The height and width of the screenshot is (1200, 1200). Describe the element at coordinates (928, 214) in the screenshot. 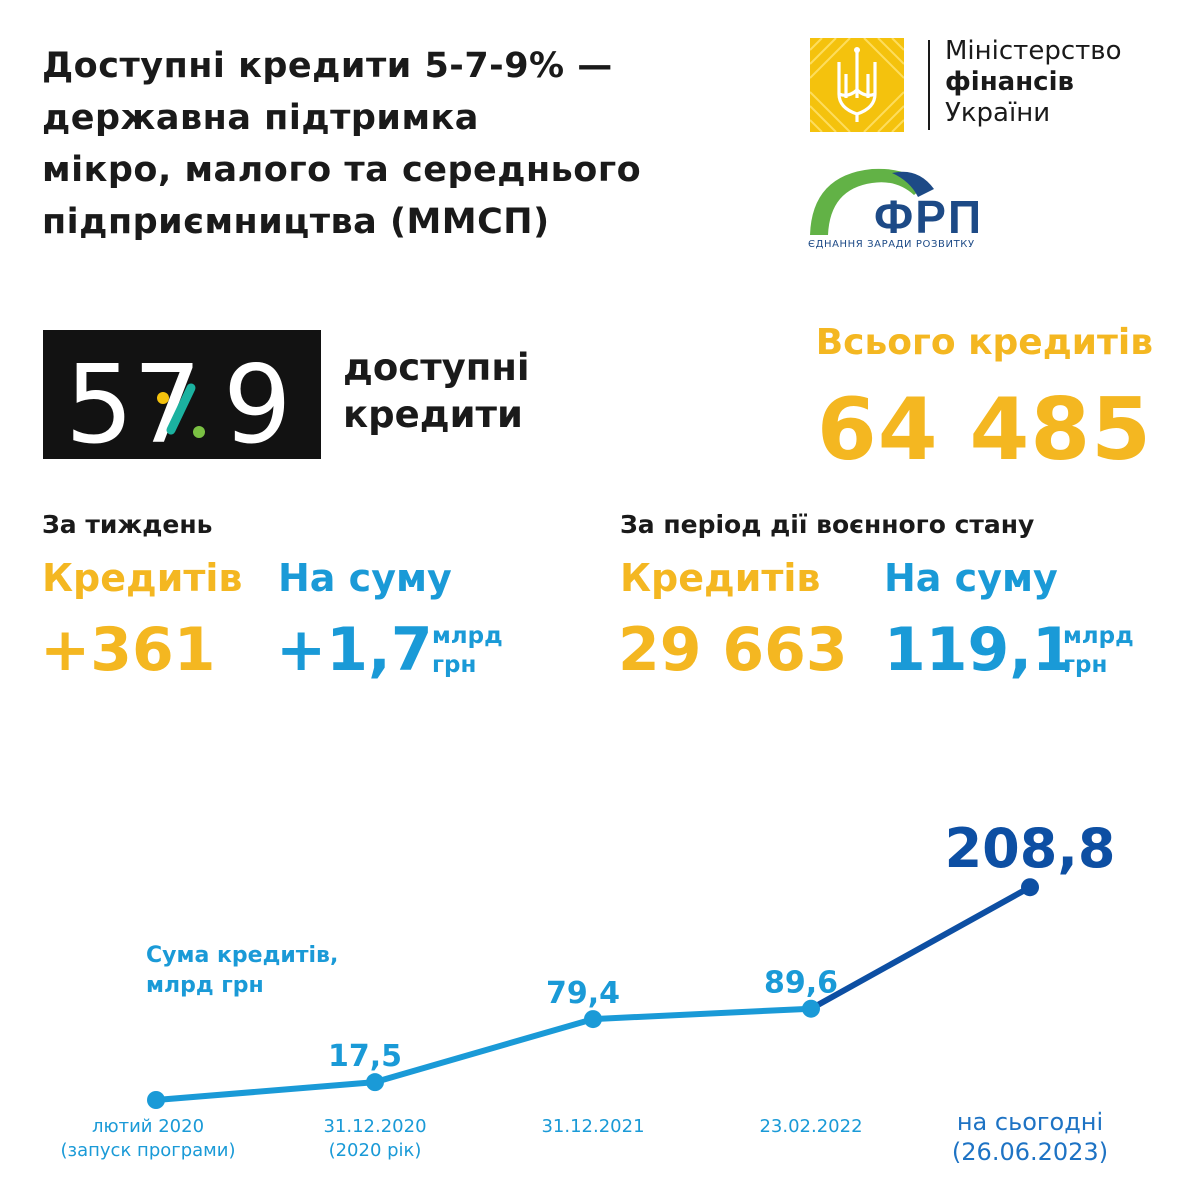

I see `frp-wordmark: ФРП` at that location.